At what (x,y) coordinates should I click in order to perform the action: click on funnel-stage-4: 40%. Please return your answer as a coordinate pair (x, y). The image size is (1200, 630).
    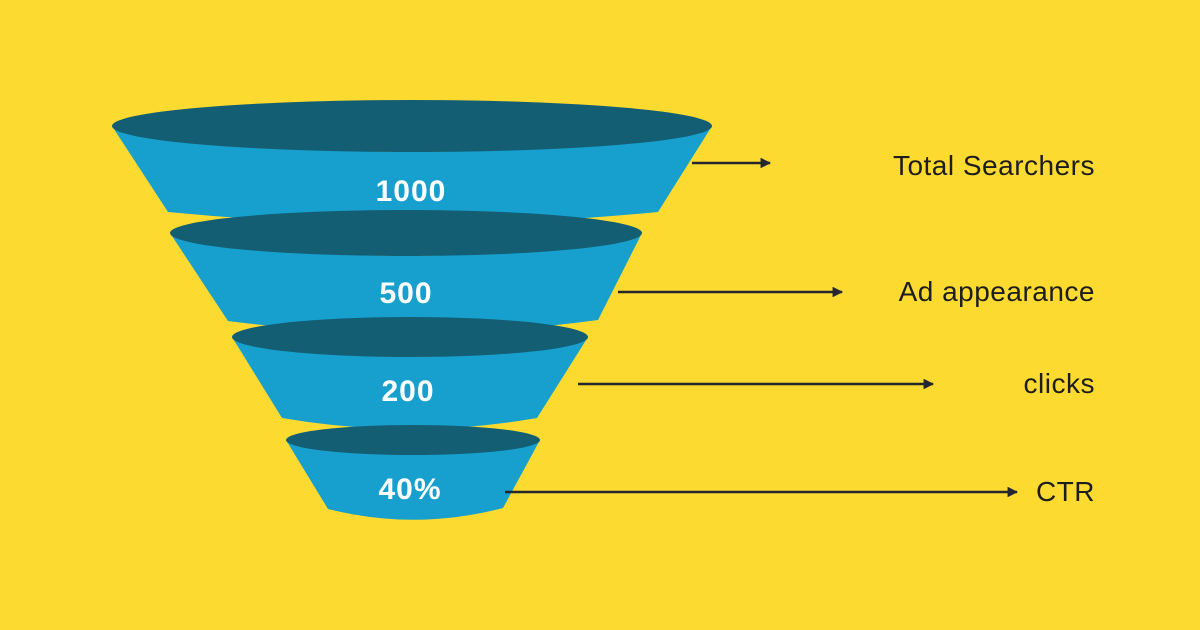
    Looking at the image, I should click on (413, 472).